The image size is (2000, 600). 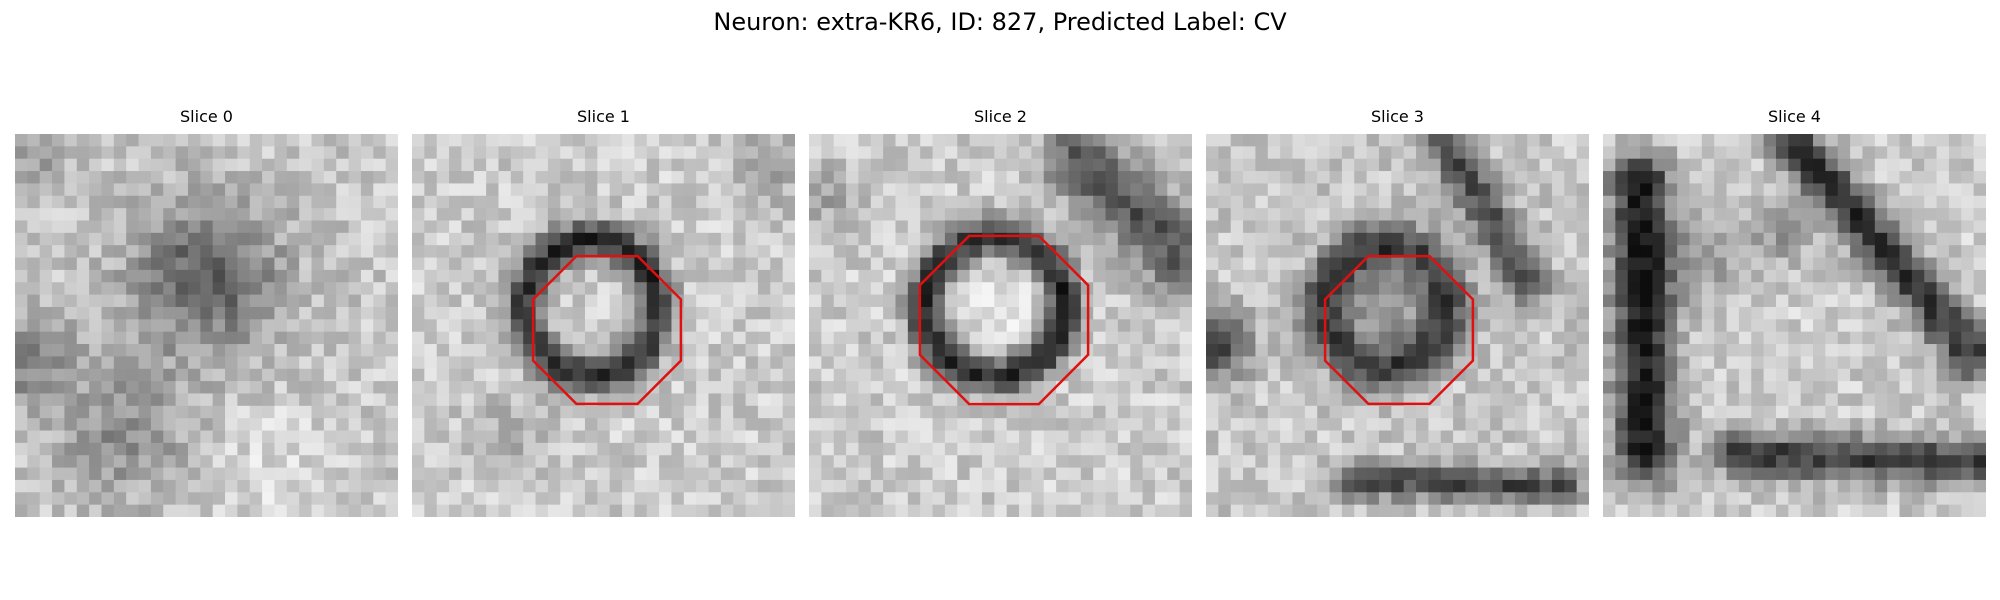 What do you see at coordinates (1000, 116) in the screenshot?
I see `slice-title-2: Slice 2` at bounding box center [1000, 116].